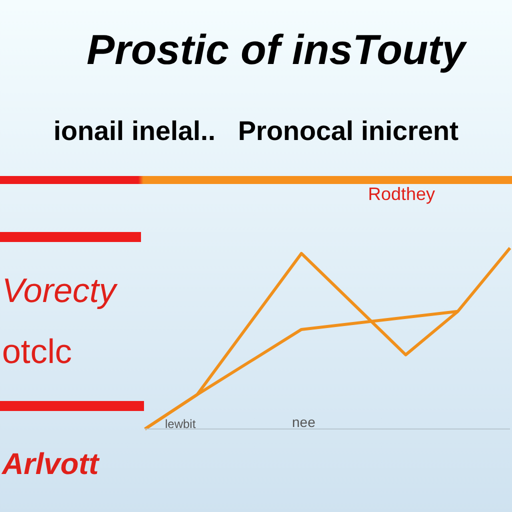 This screenshot has width=512, height=512. I want to click on annotation: lewbit, so click(180, 424).